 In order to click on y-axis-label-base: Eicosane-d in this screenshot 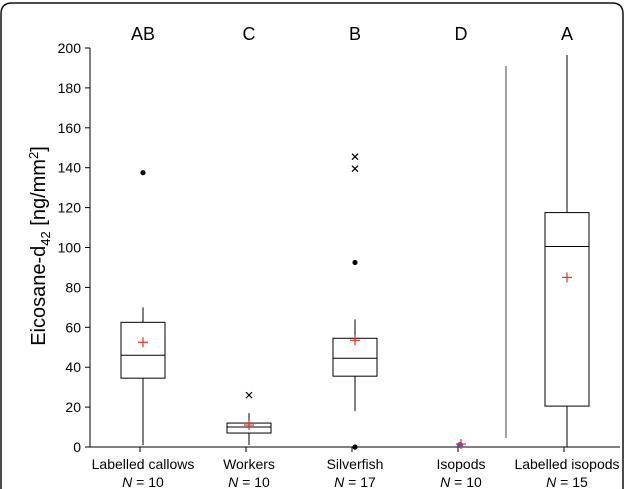, I will do `click(39, 296)`.